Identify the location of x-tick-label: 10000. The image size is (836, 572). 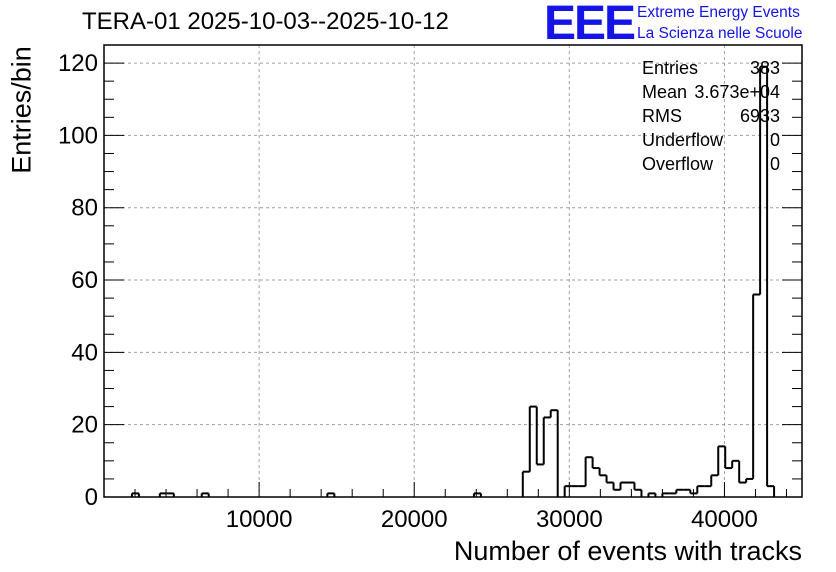
(259, 519).